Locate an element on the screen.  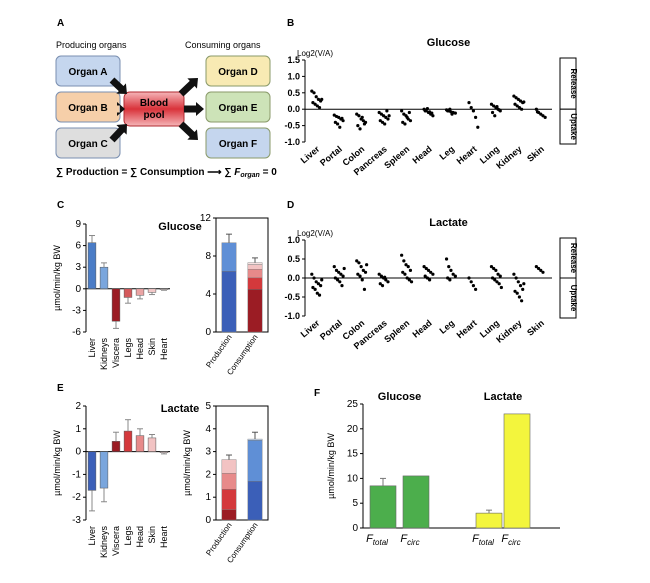
x-tick-label-5: Skin is located at coordinates (152, 535).